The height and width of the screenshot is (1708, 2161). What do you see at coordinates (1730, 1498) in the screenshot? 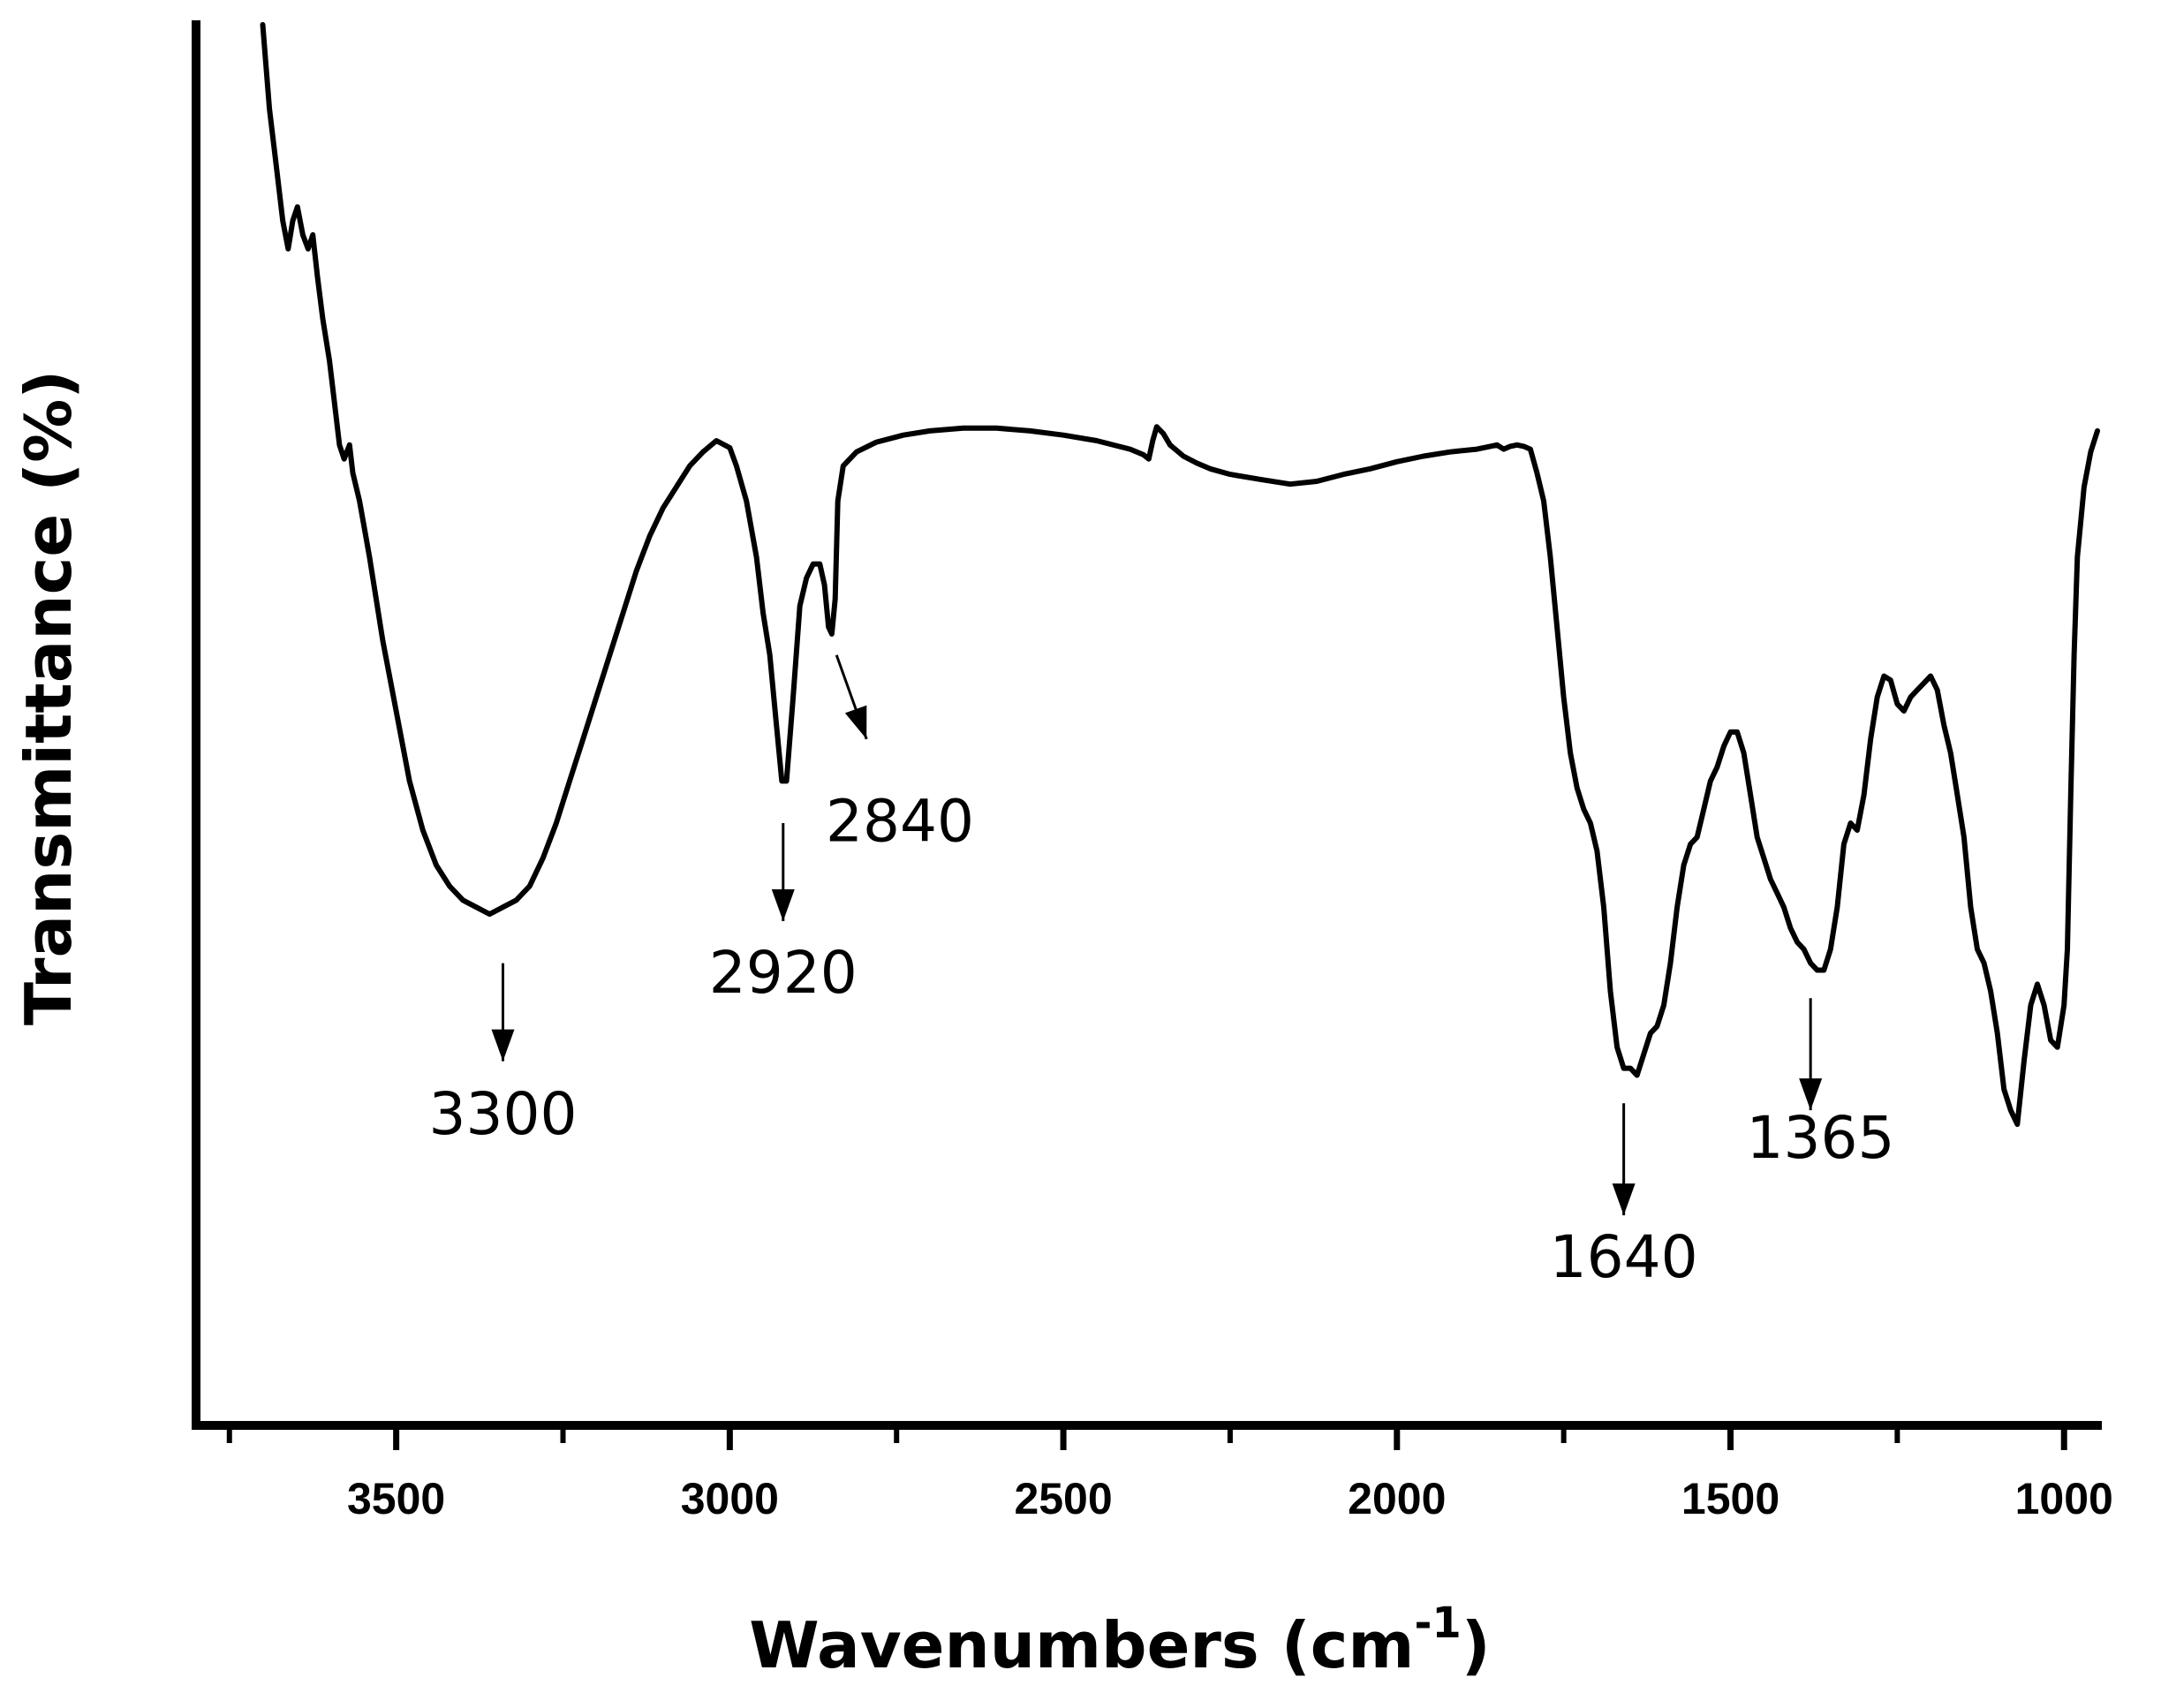
I see `x-tick-label-4: 1500` at bounding box center [1730, 1498].